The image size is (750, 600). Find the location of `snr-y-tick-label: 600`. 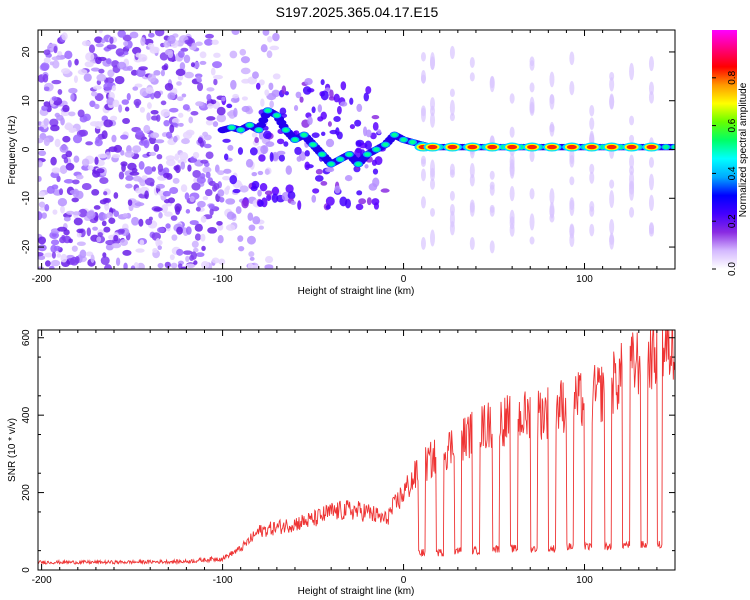

snr-y-tick-label: 600 is located at coordinates (26, 337).